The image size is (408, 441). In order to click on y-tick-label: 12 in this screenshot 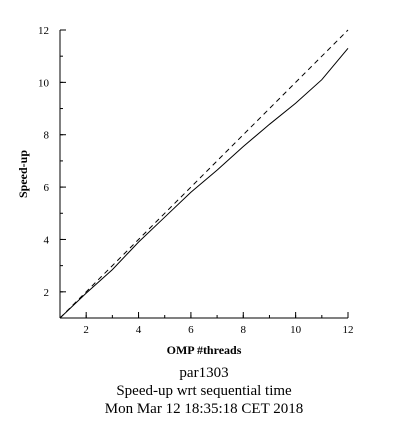, I will do `click(43, 31)`.